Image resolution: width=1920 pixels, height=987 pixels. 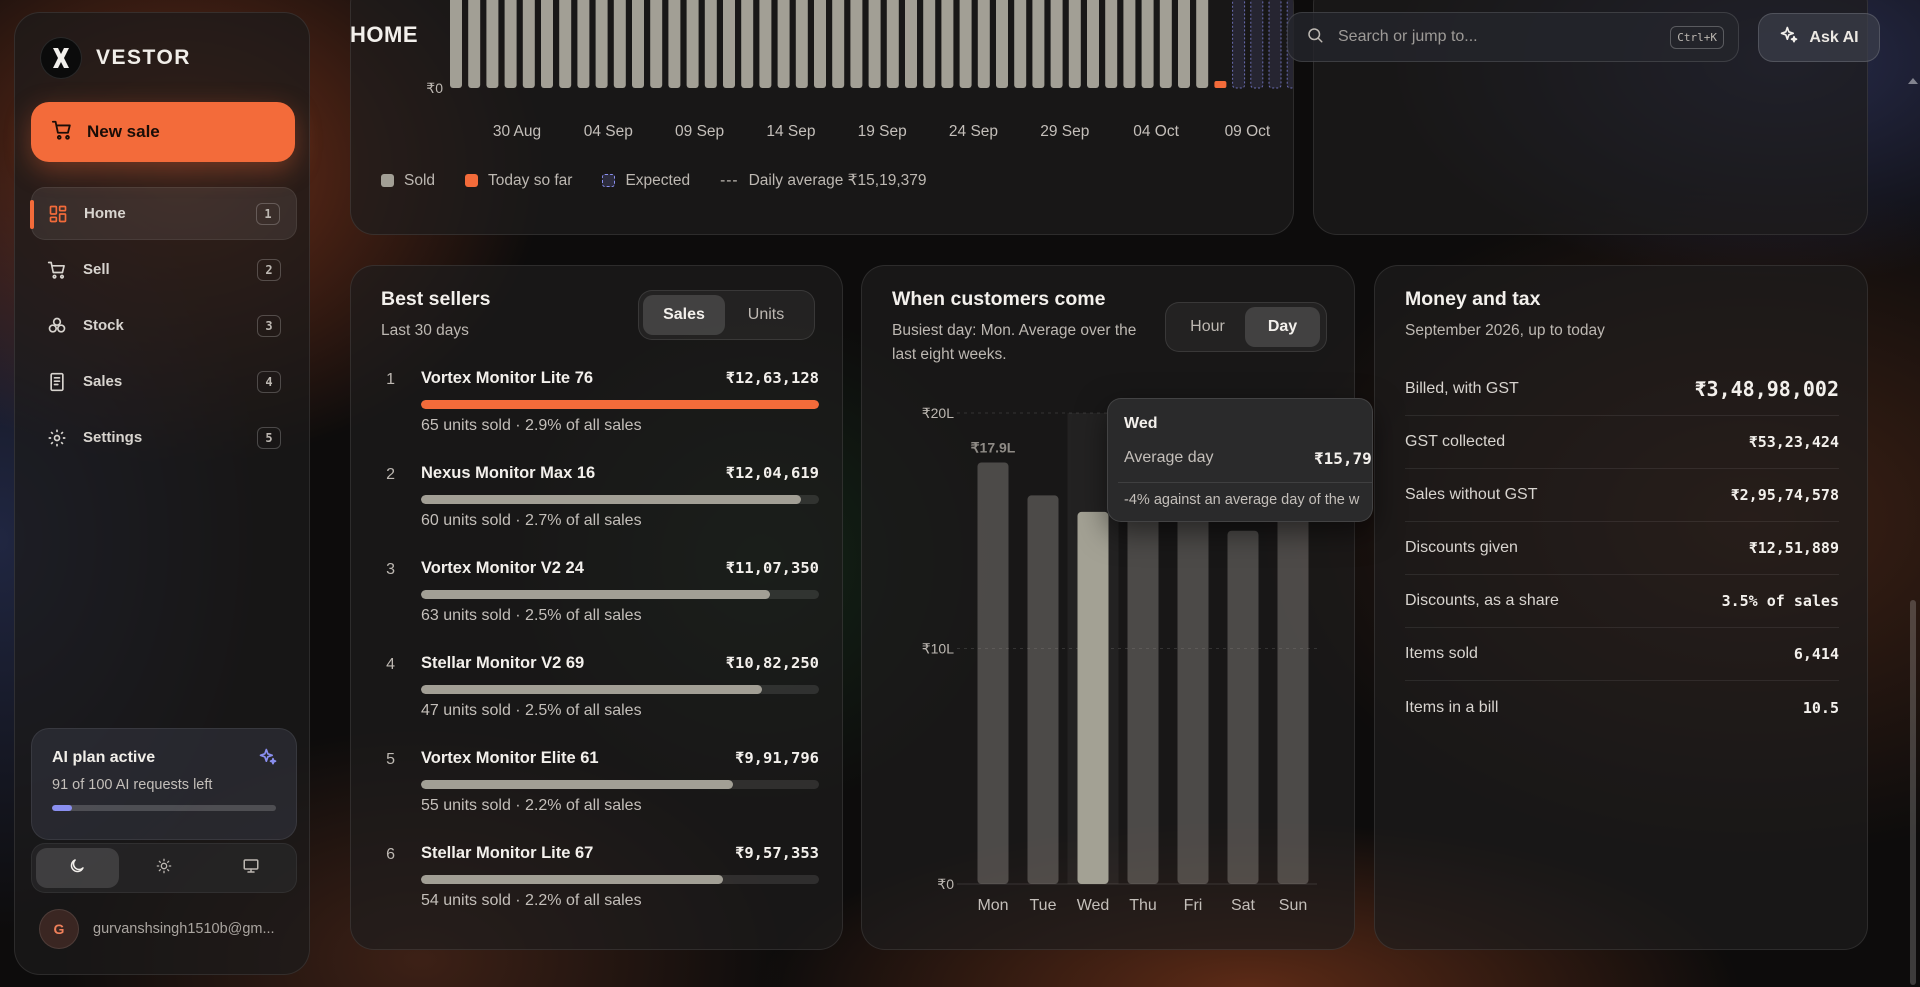 I want to click on table-row: Items in a bill 10.5, so click(x=1622, y=707).